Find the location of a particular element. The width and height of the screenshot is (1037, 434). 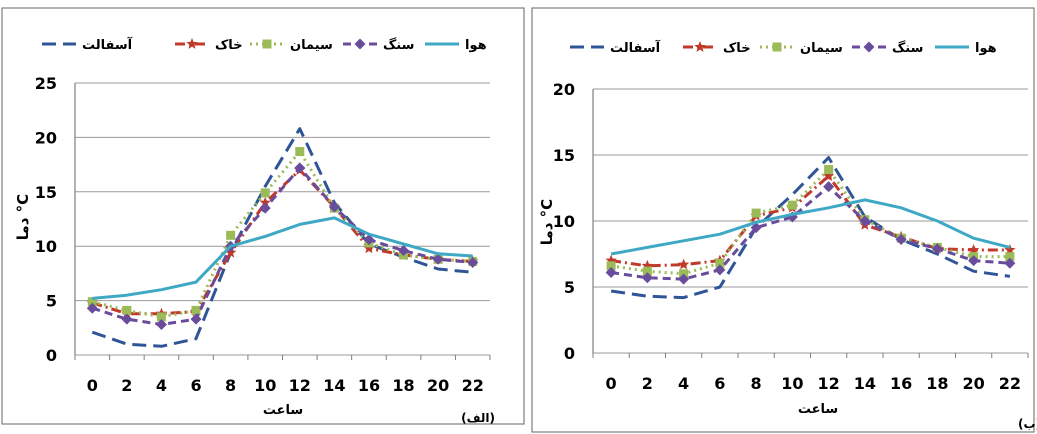

series-line-soil is located at coordinates (282, 242).